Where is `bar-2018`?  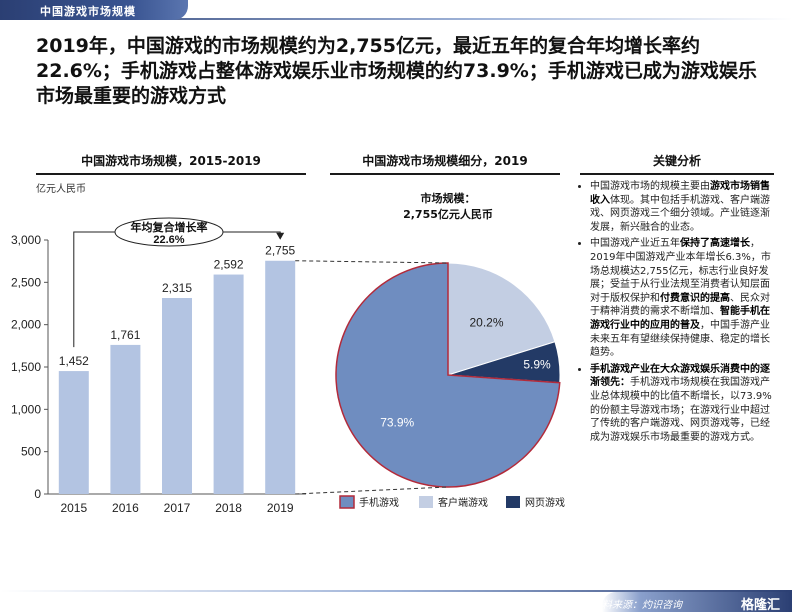 bar-2018 is located at coordinates (228, 384).